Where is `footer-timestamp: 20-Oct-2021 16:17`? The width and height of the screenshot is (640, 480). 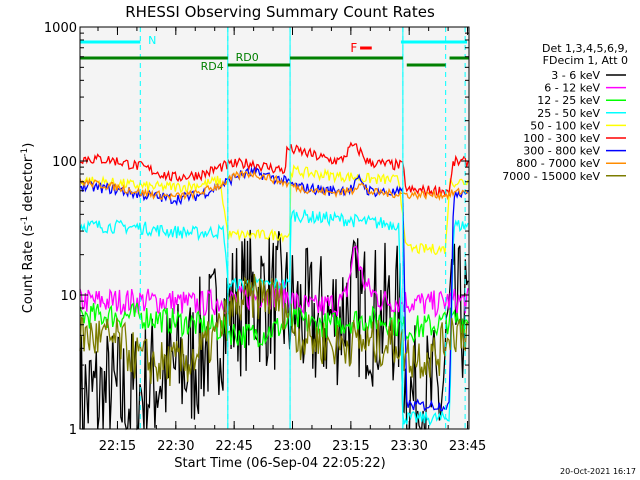 footer-timestamp: 20-Oct-2021 16:17 is located at coordinates (598, 471).